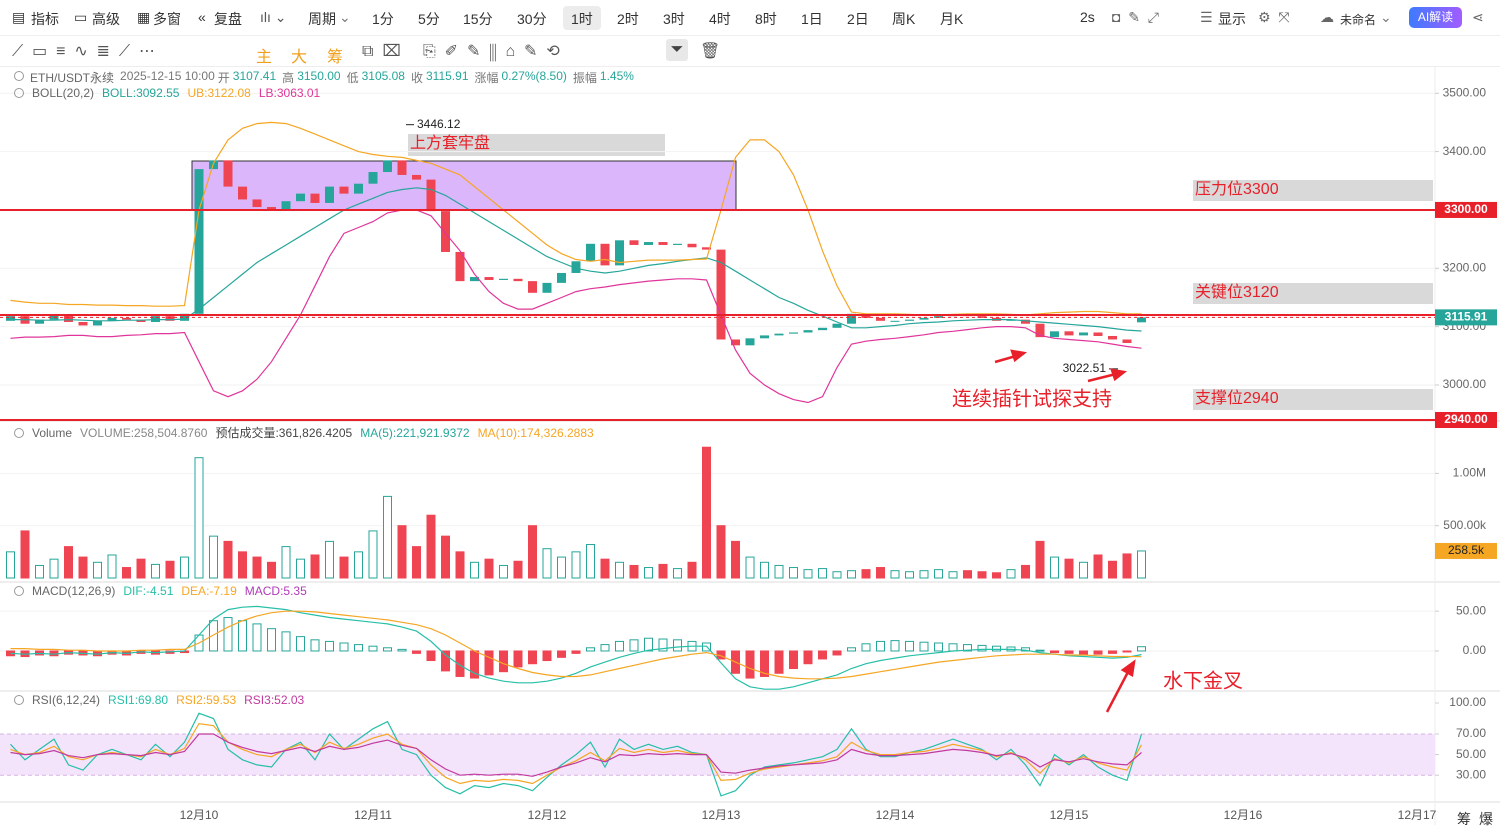 This screenshot has width=1500, height=829. What do you see at coordinates (547, 815) in the screenshot?
I see `x-tick-label: 12月12` at bounding box center [547, 815].